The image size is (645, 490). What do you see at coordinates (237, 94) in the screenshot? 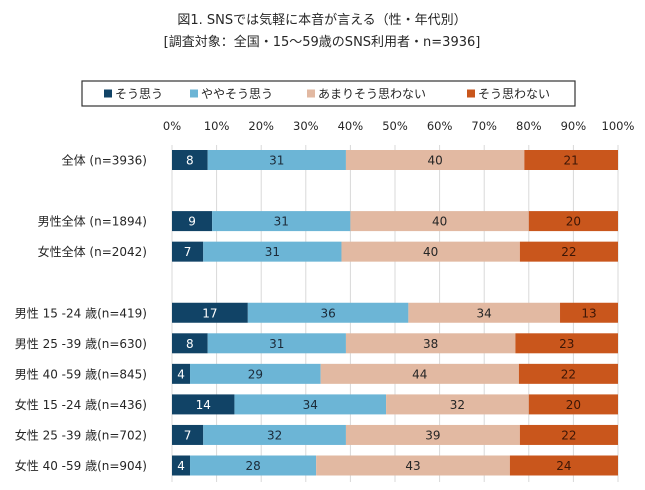
I see `legend-label: ややそう思う` at bounding box center [237, 94].